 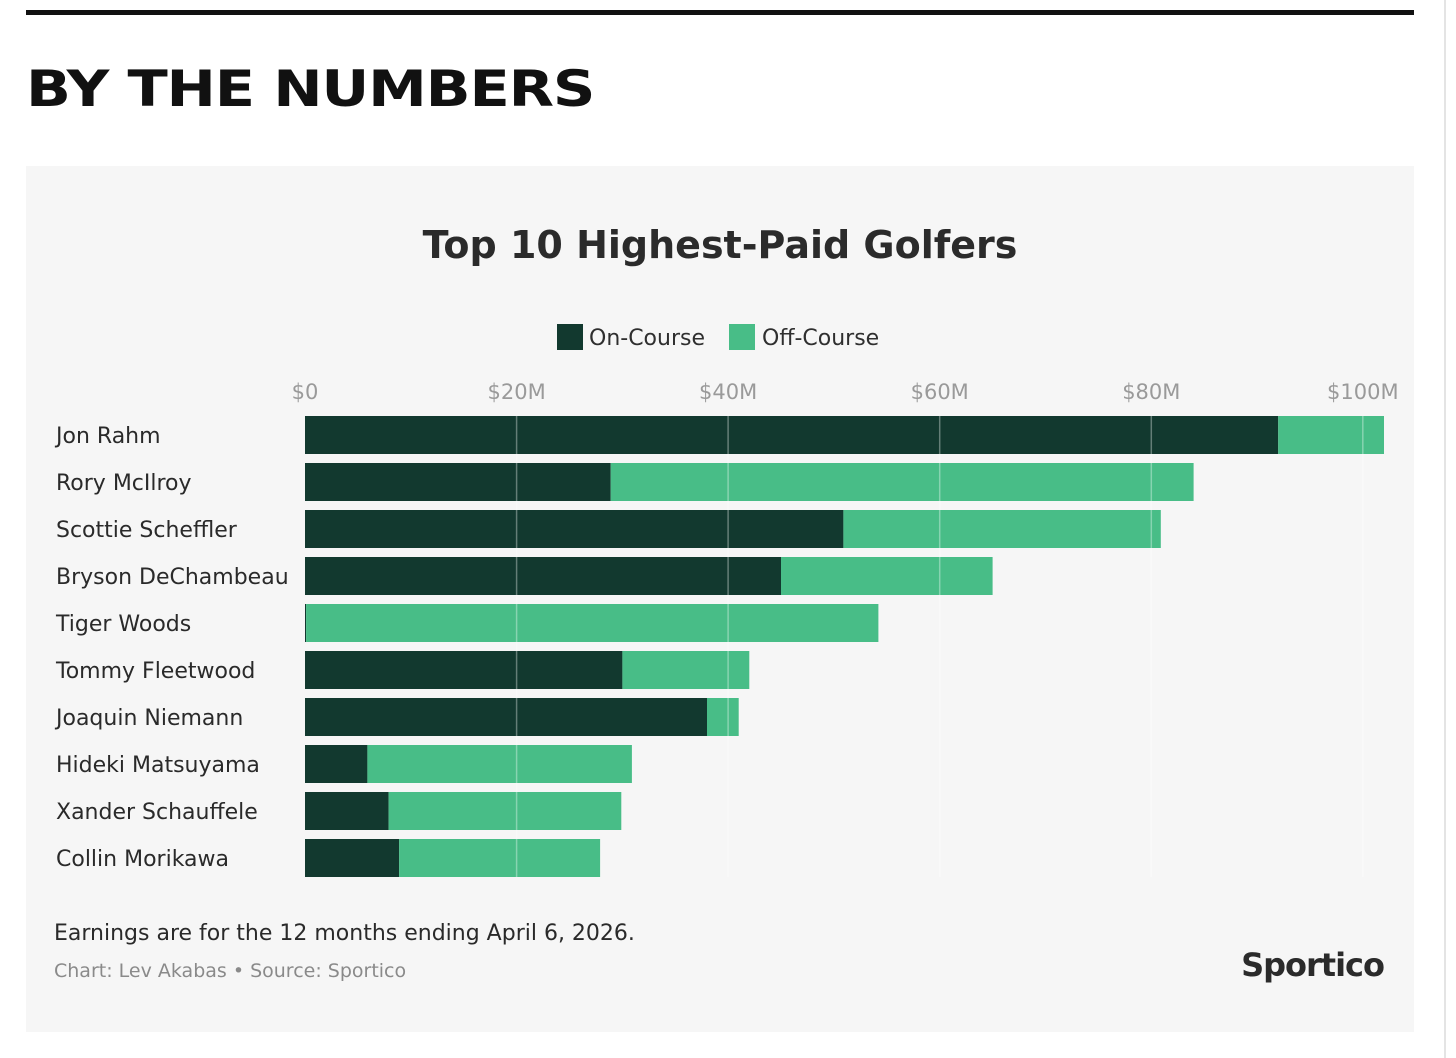 What do you see at coordinates (720, 245) in the screenshot?
I see `chart-title: Top 10 Highest-Paid Golfers` at bounding box center [720, 245].